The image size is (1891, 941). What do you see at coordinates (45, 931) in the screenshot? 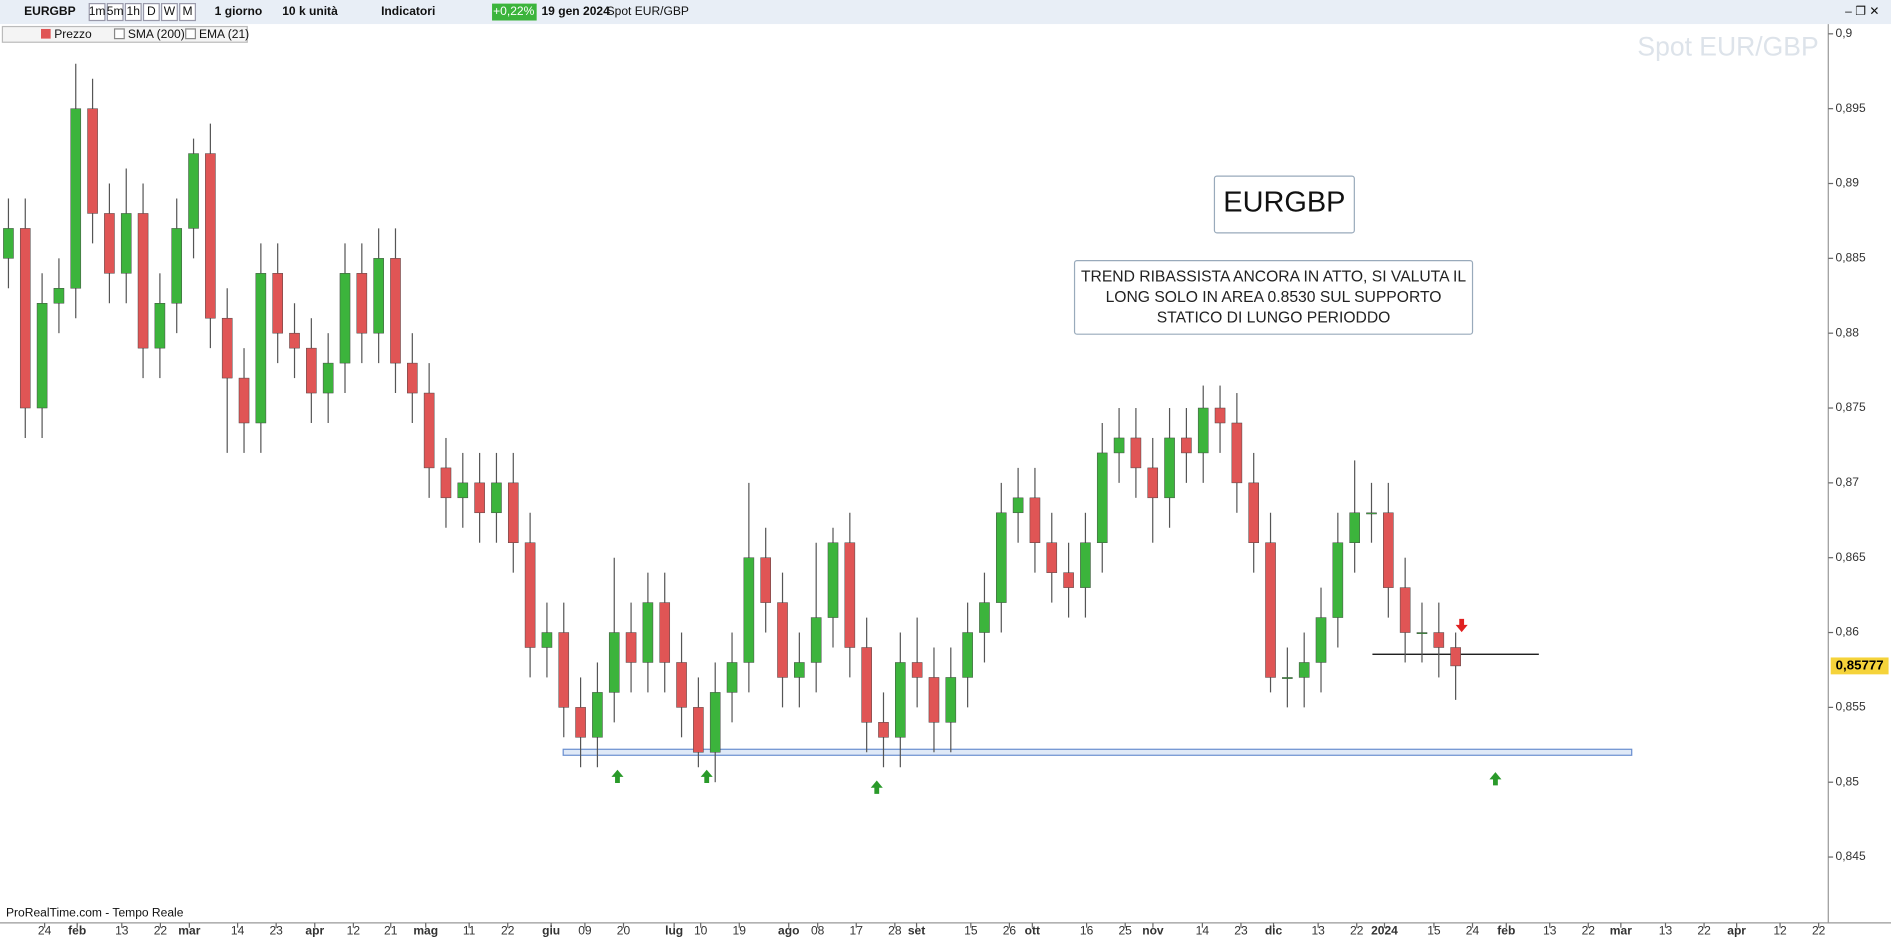
I see `x-tick-label: 24` at bounding box center [45, 931].